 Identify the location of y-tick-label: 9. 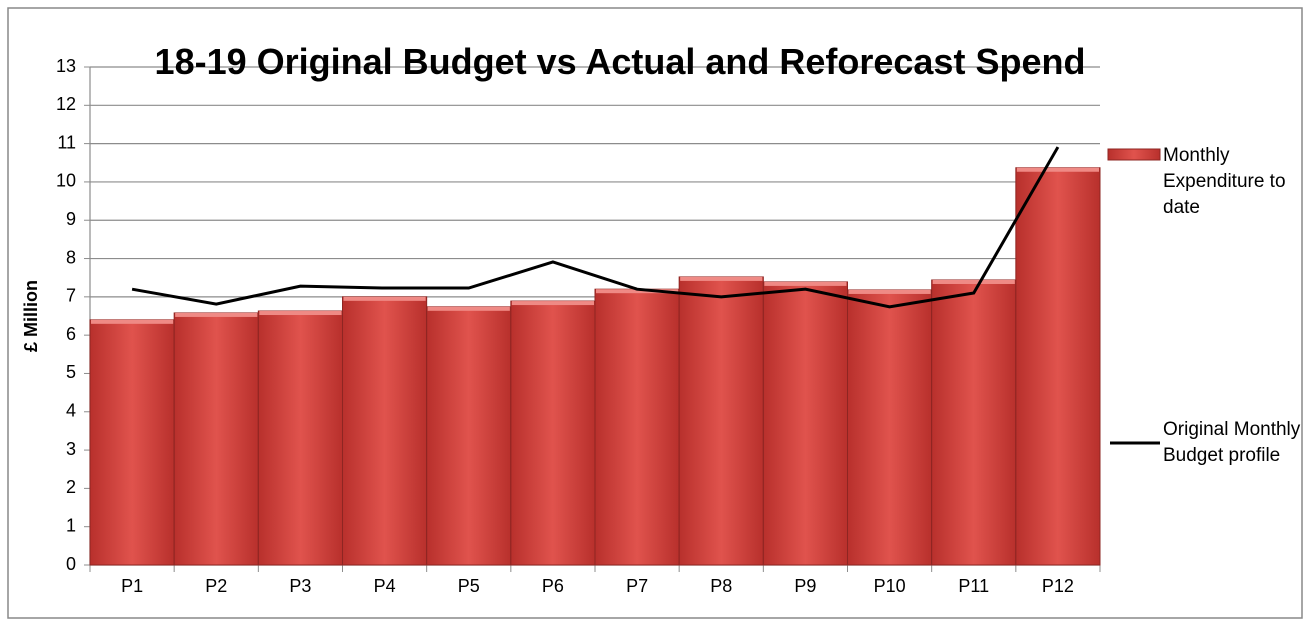
(71, 219).